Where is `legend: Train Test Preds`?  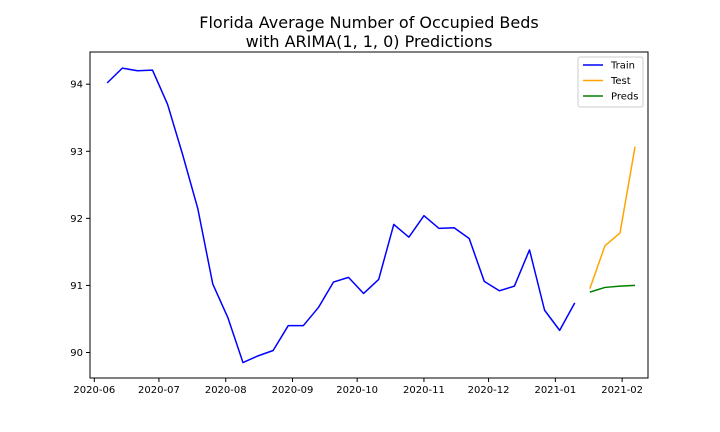
legend: Train Test Preds is located at coordinates (610, 82).